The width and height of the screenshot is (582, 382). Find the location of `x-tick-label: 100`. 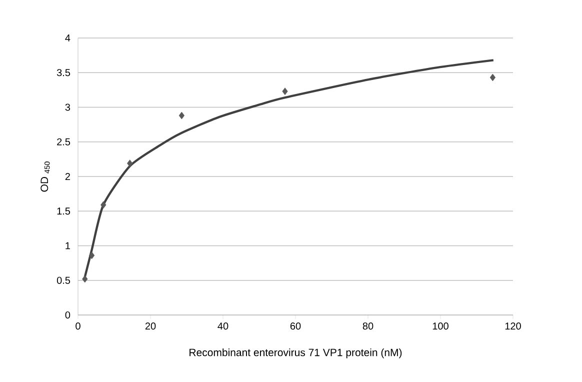

x-tick-label: 100 is located at coordinates (440, 326).